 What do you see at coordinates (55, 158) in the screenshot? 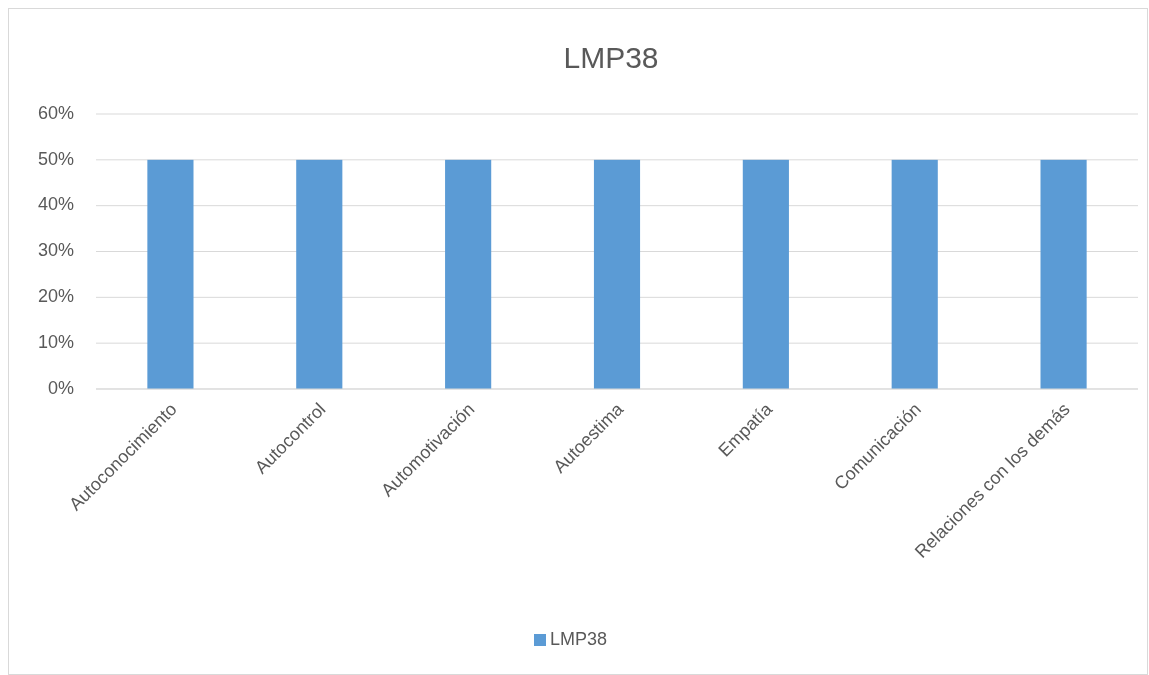
I see `y-tick-label: 50%` at bounding box center [55, 158].